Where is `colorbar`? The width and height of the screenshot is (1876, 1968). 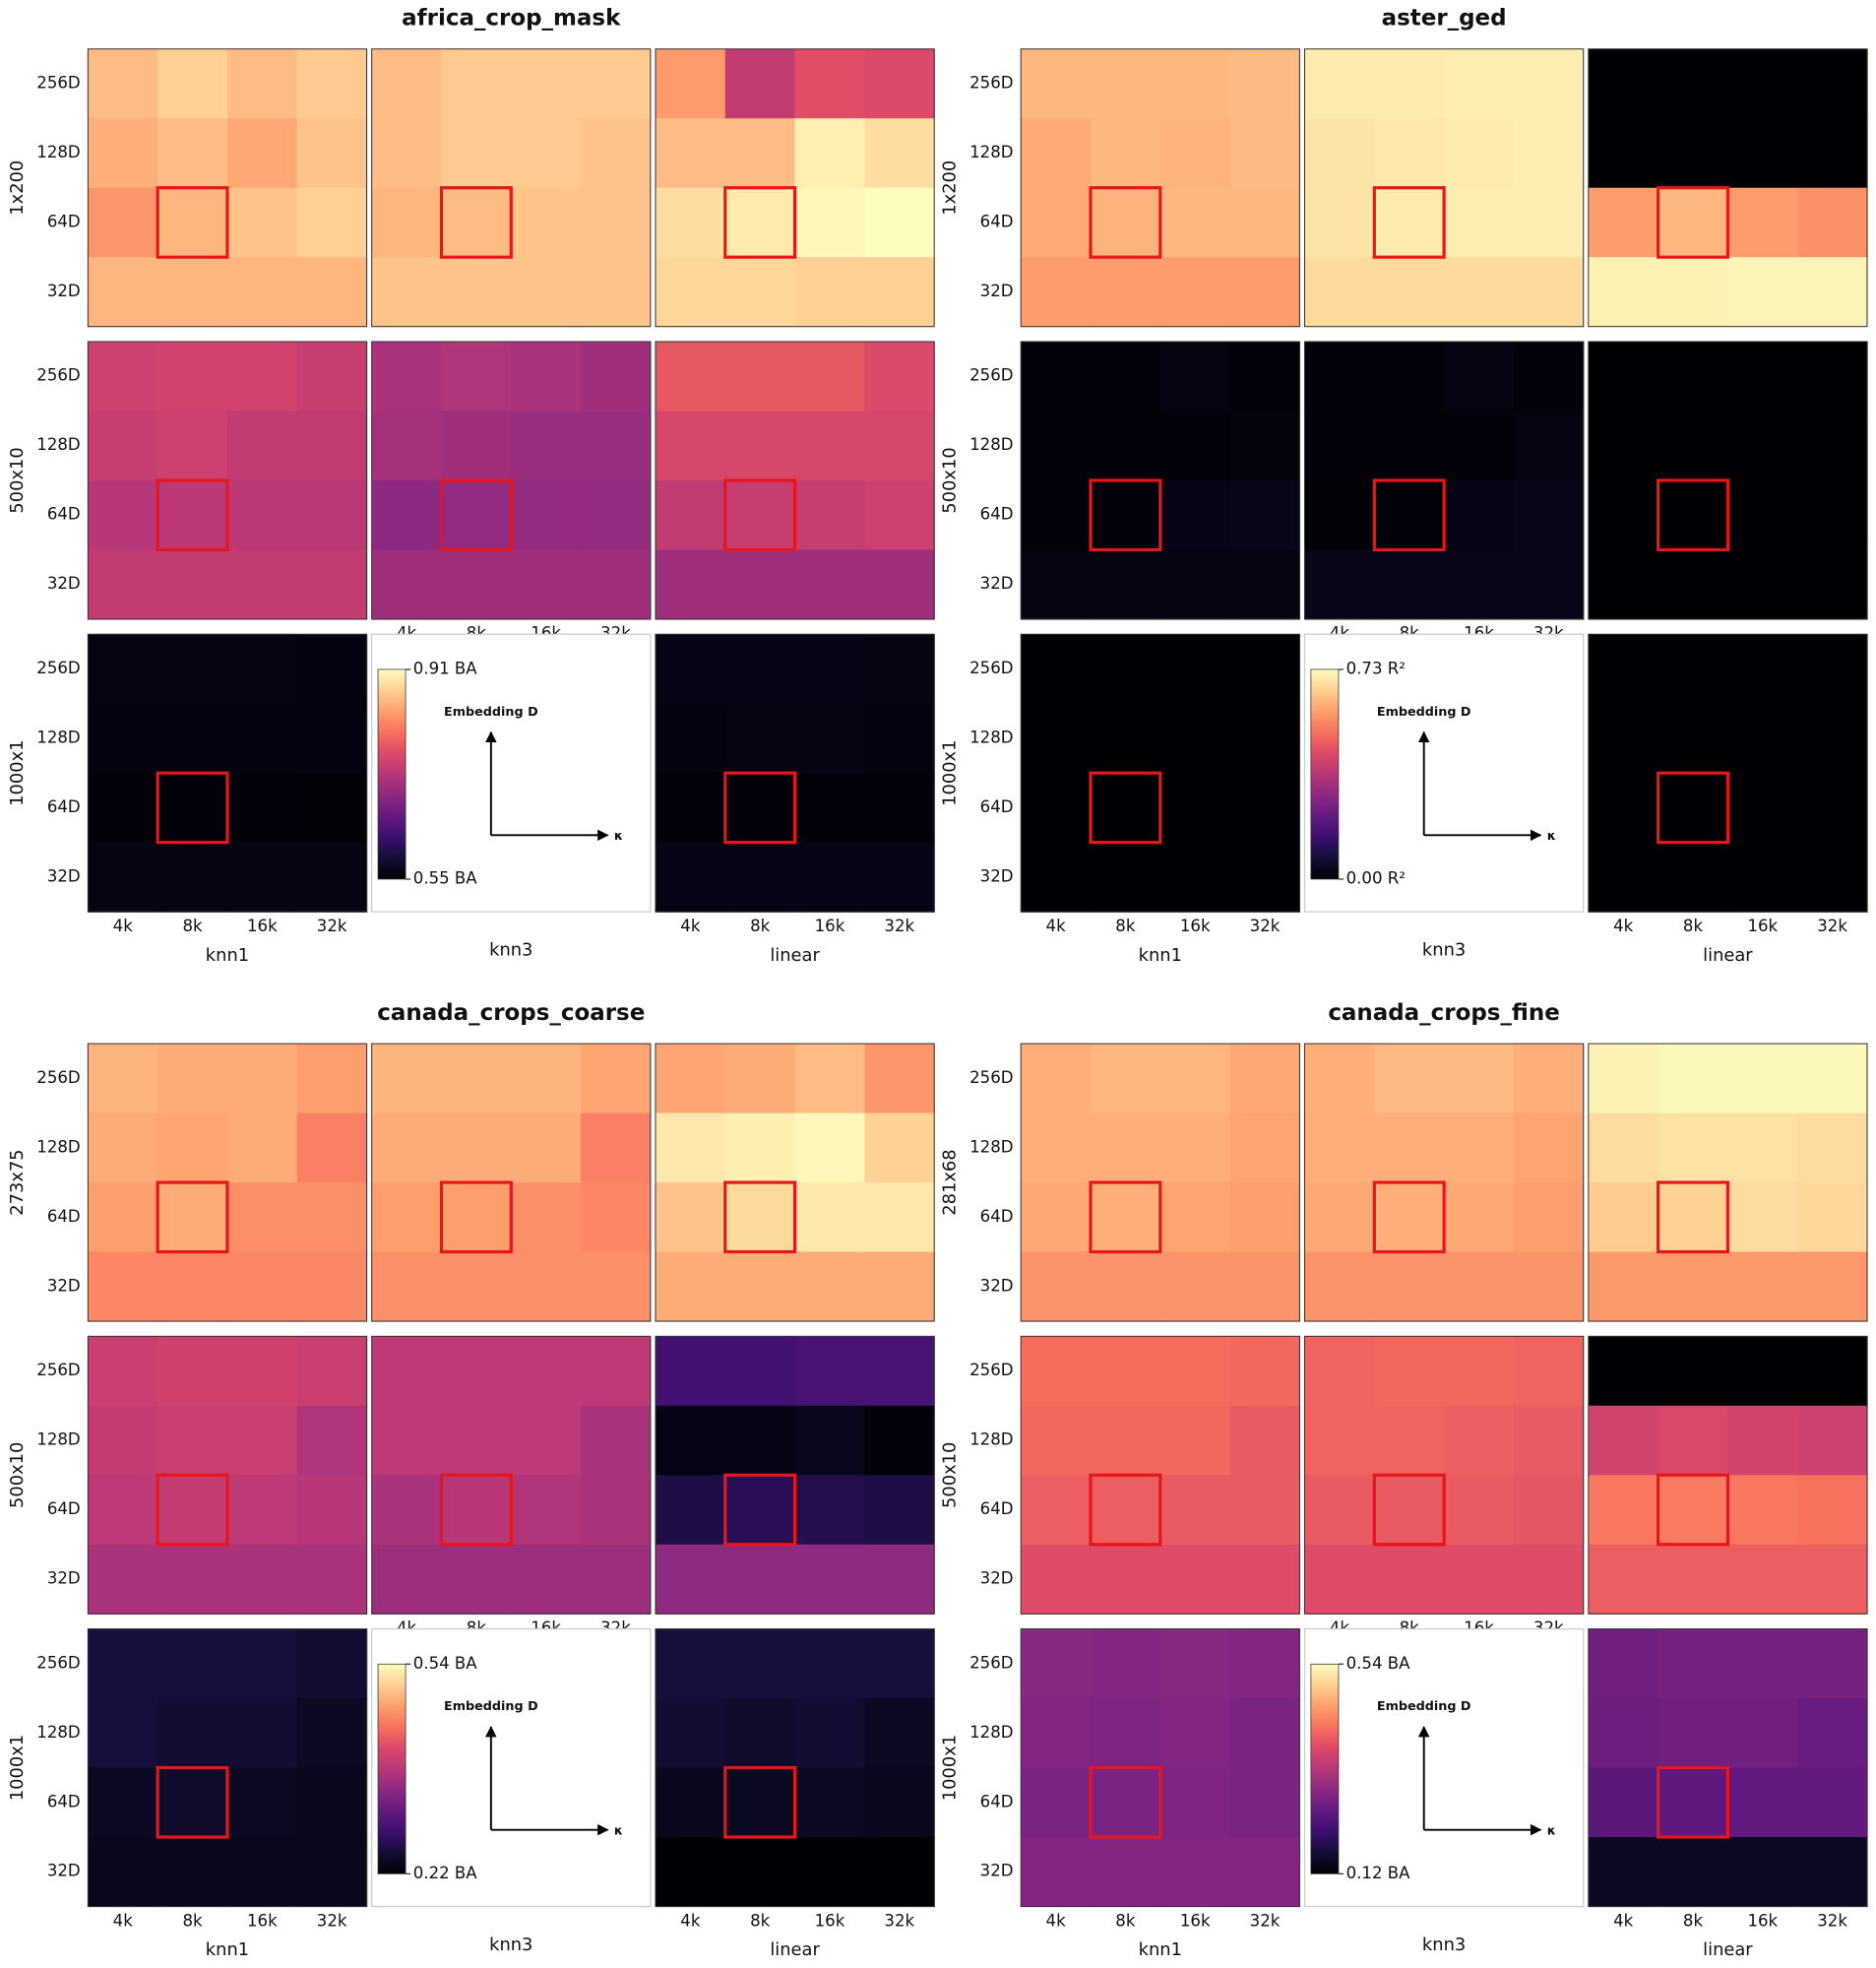 colorbar is located at coordinates (391, 774).